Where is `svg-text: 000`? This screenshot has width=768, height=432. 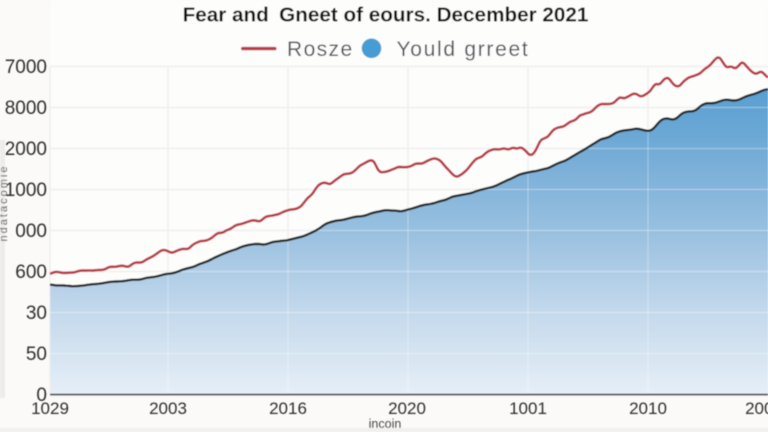
svg-text: 000 is located at coordinates (31, 231).